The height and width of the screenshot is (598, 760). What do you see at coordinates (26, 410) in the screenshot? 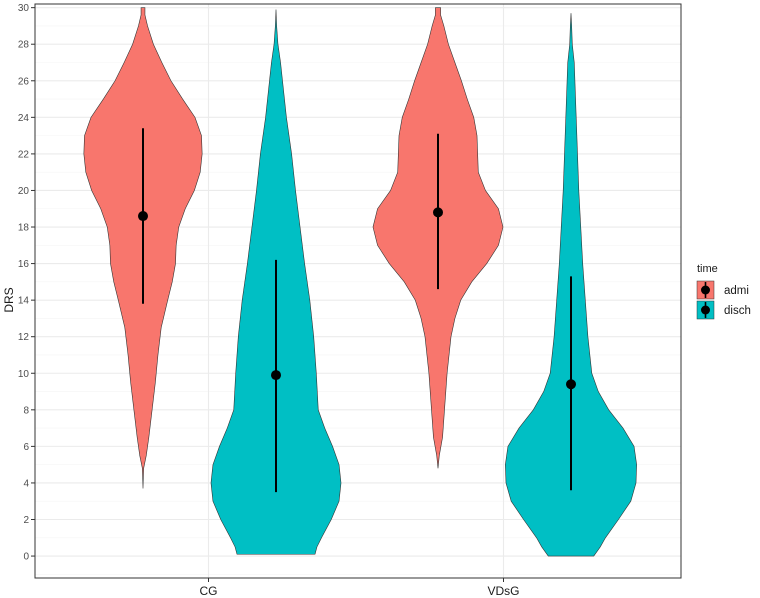
I see `y-tick-label: 8` at bounding box center [26, 410].